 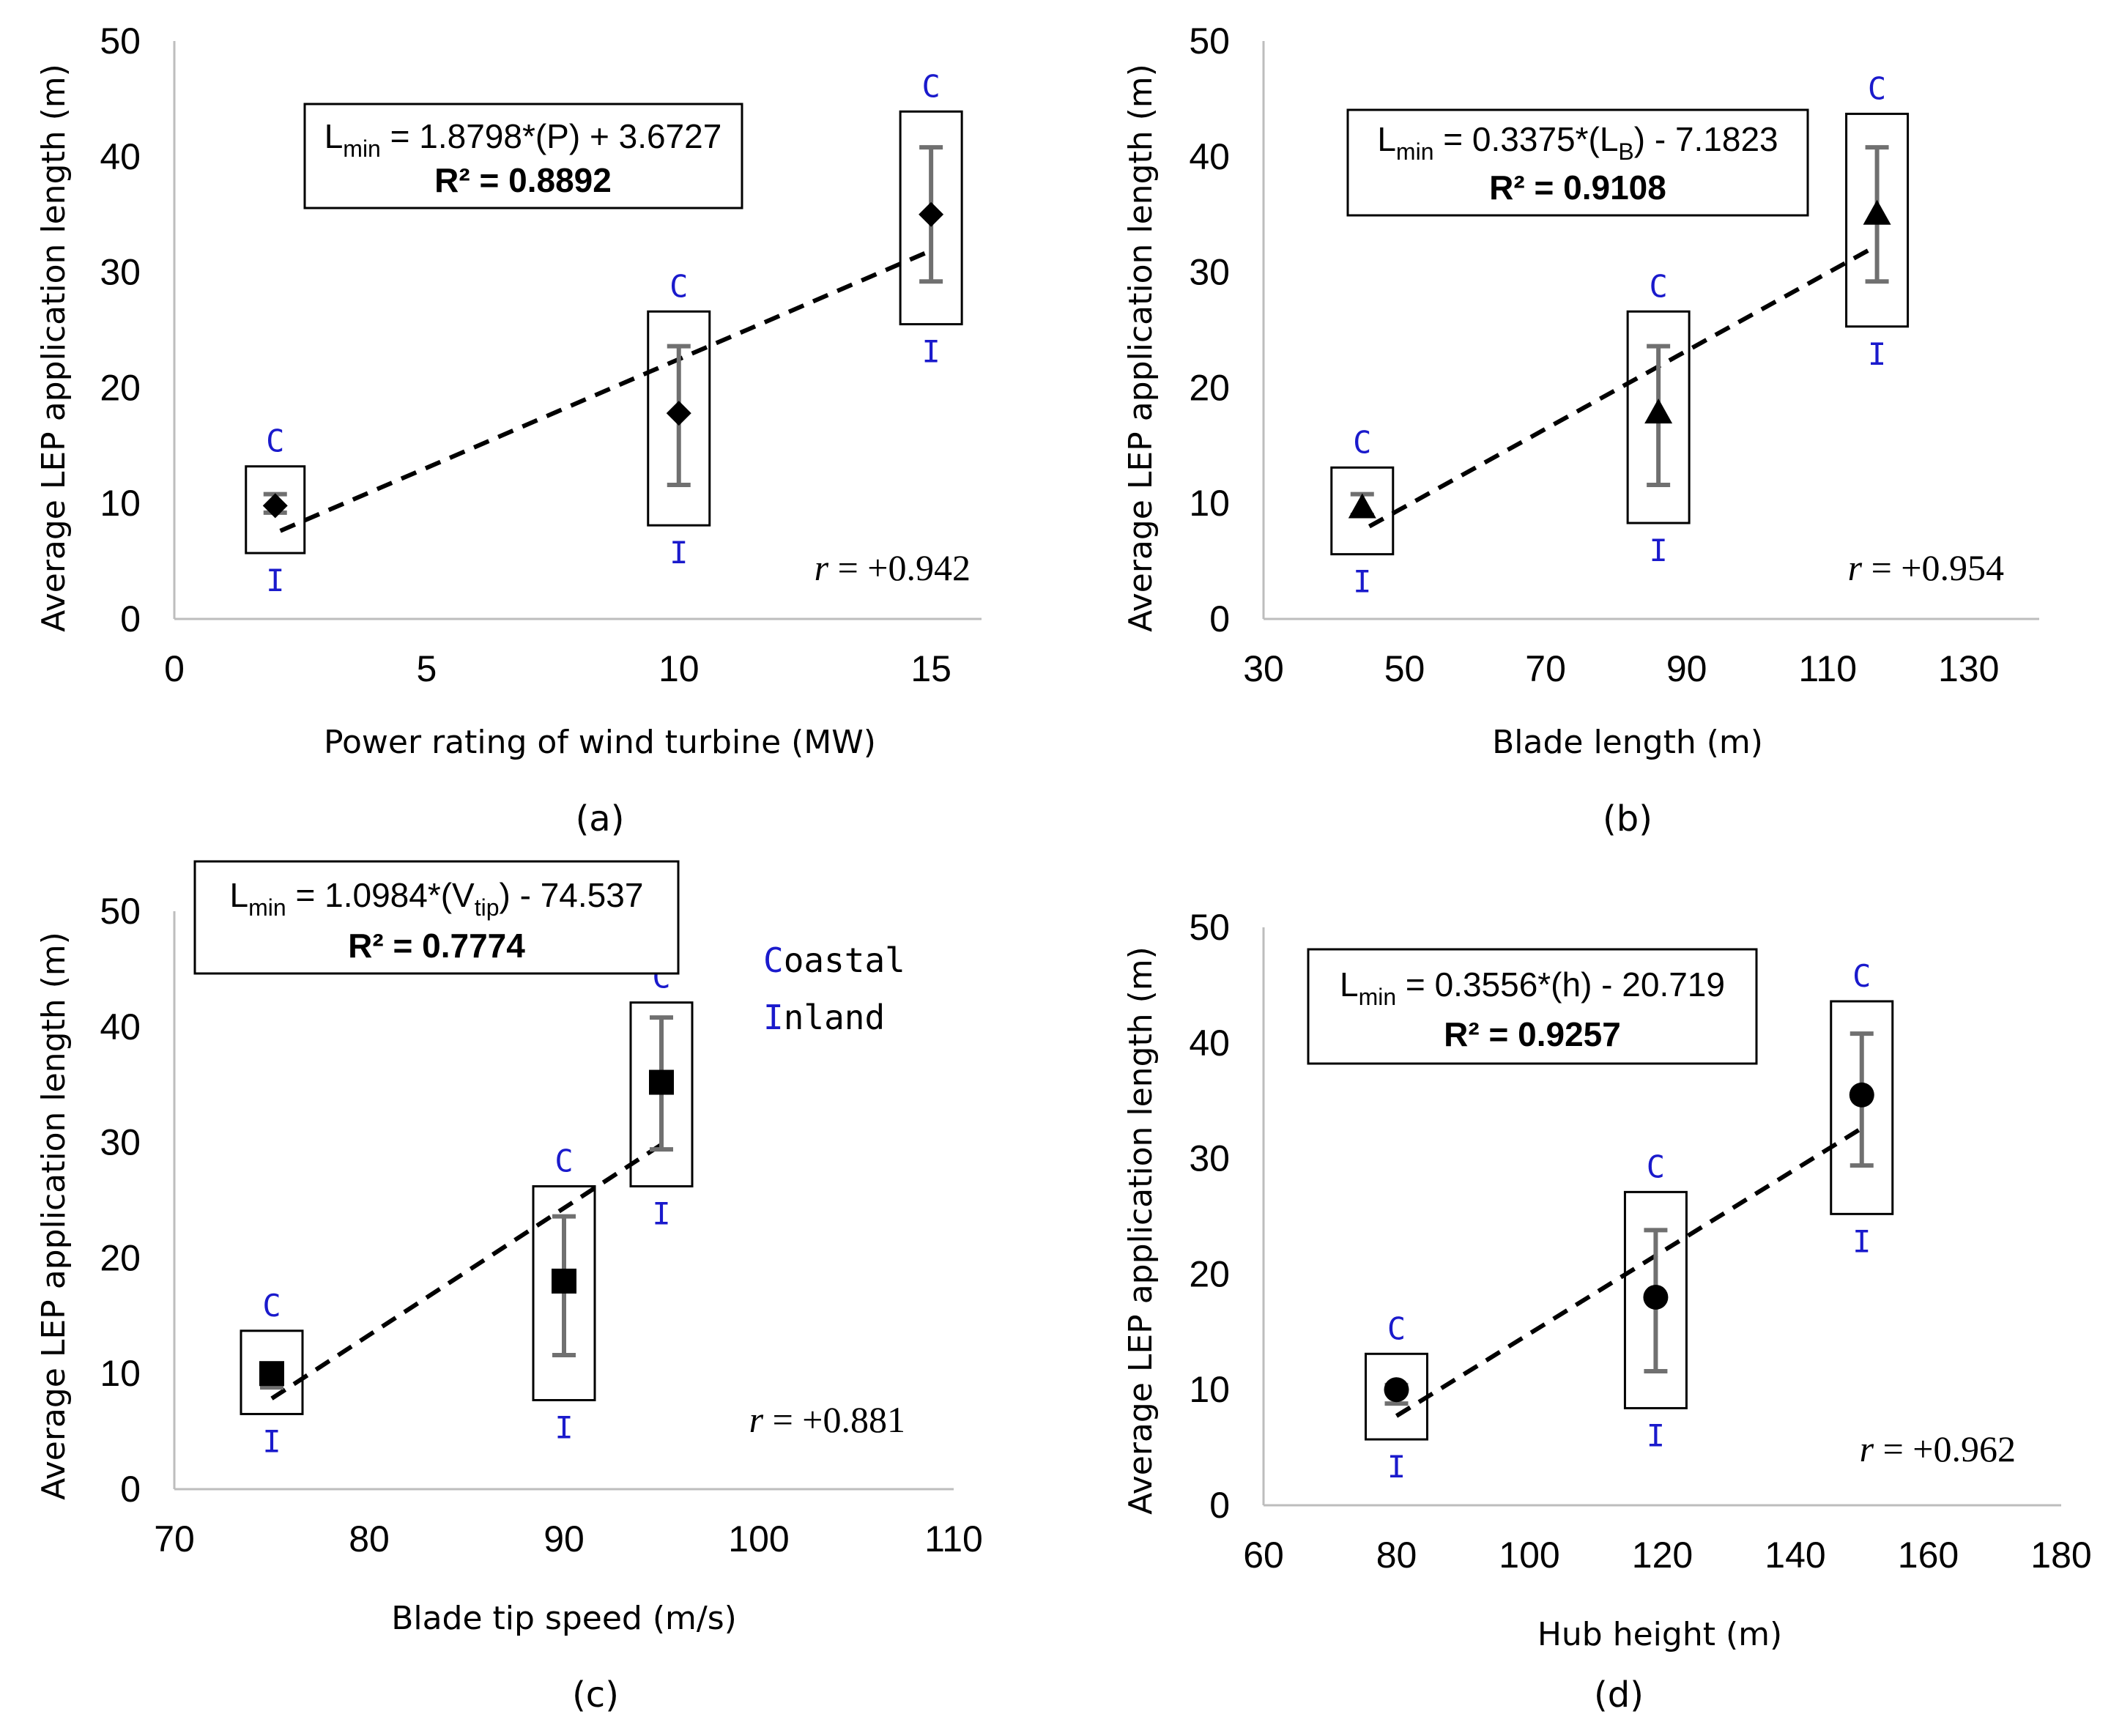 What do you see at coordinates (2060, 1555) in the screenshot?
I see `x-tick-label: 180` at bounding box center [2060, 1555].